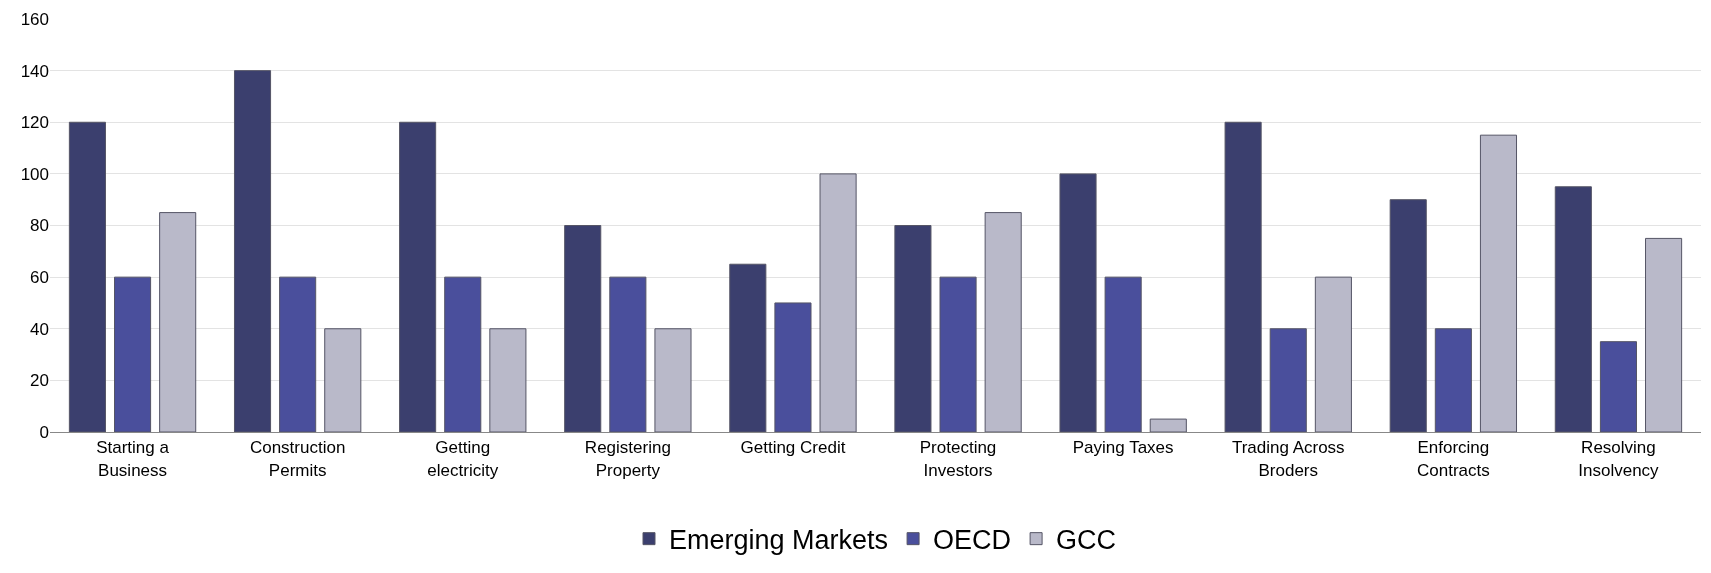 The height and width of the screenshot is (573, 1711). Describe the element at coordinates (958, 459) in the screenshot. I see `x-tick-label: Protecting Investors` at that location.